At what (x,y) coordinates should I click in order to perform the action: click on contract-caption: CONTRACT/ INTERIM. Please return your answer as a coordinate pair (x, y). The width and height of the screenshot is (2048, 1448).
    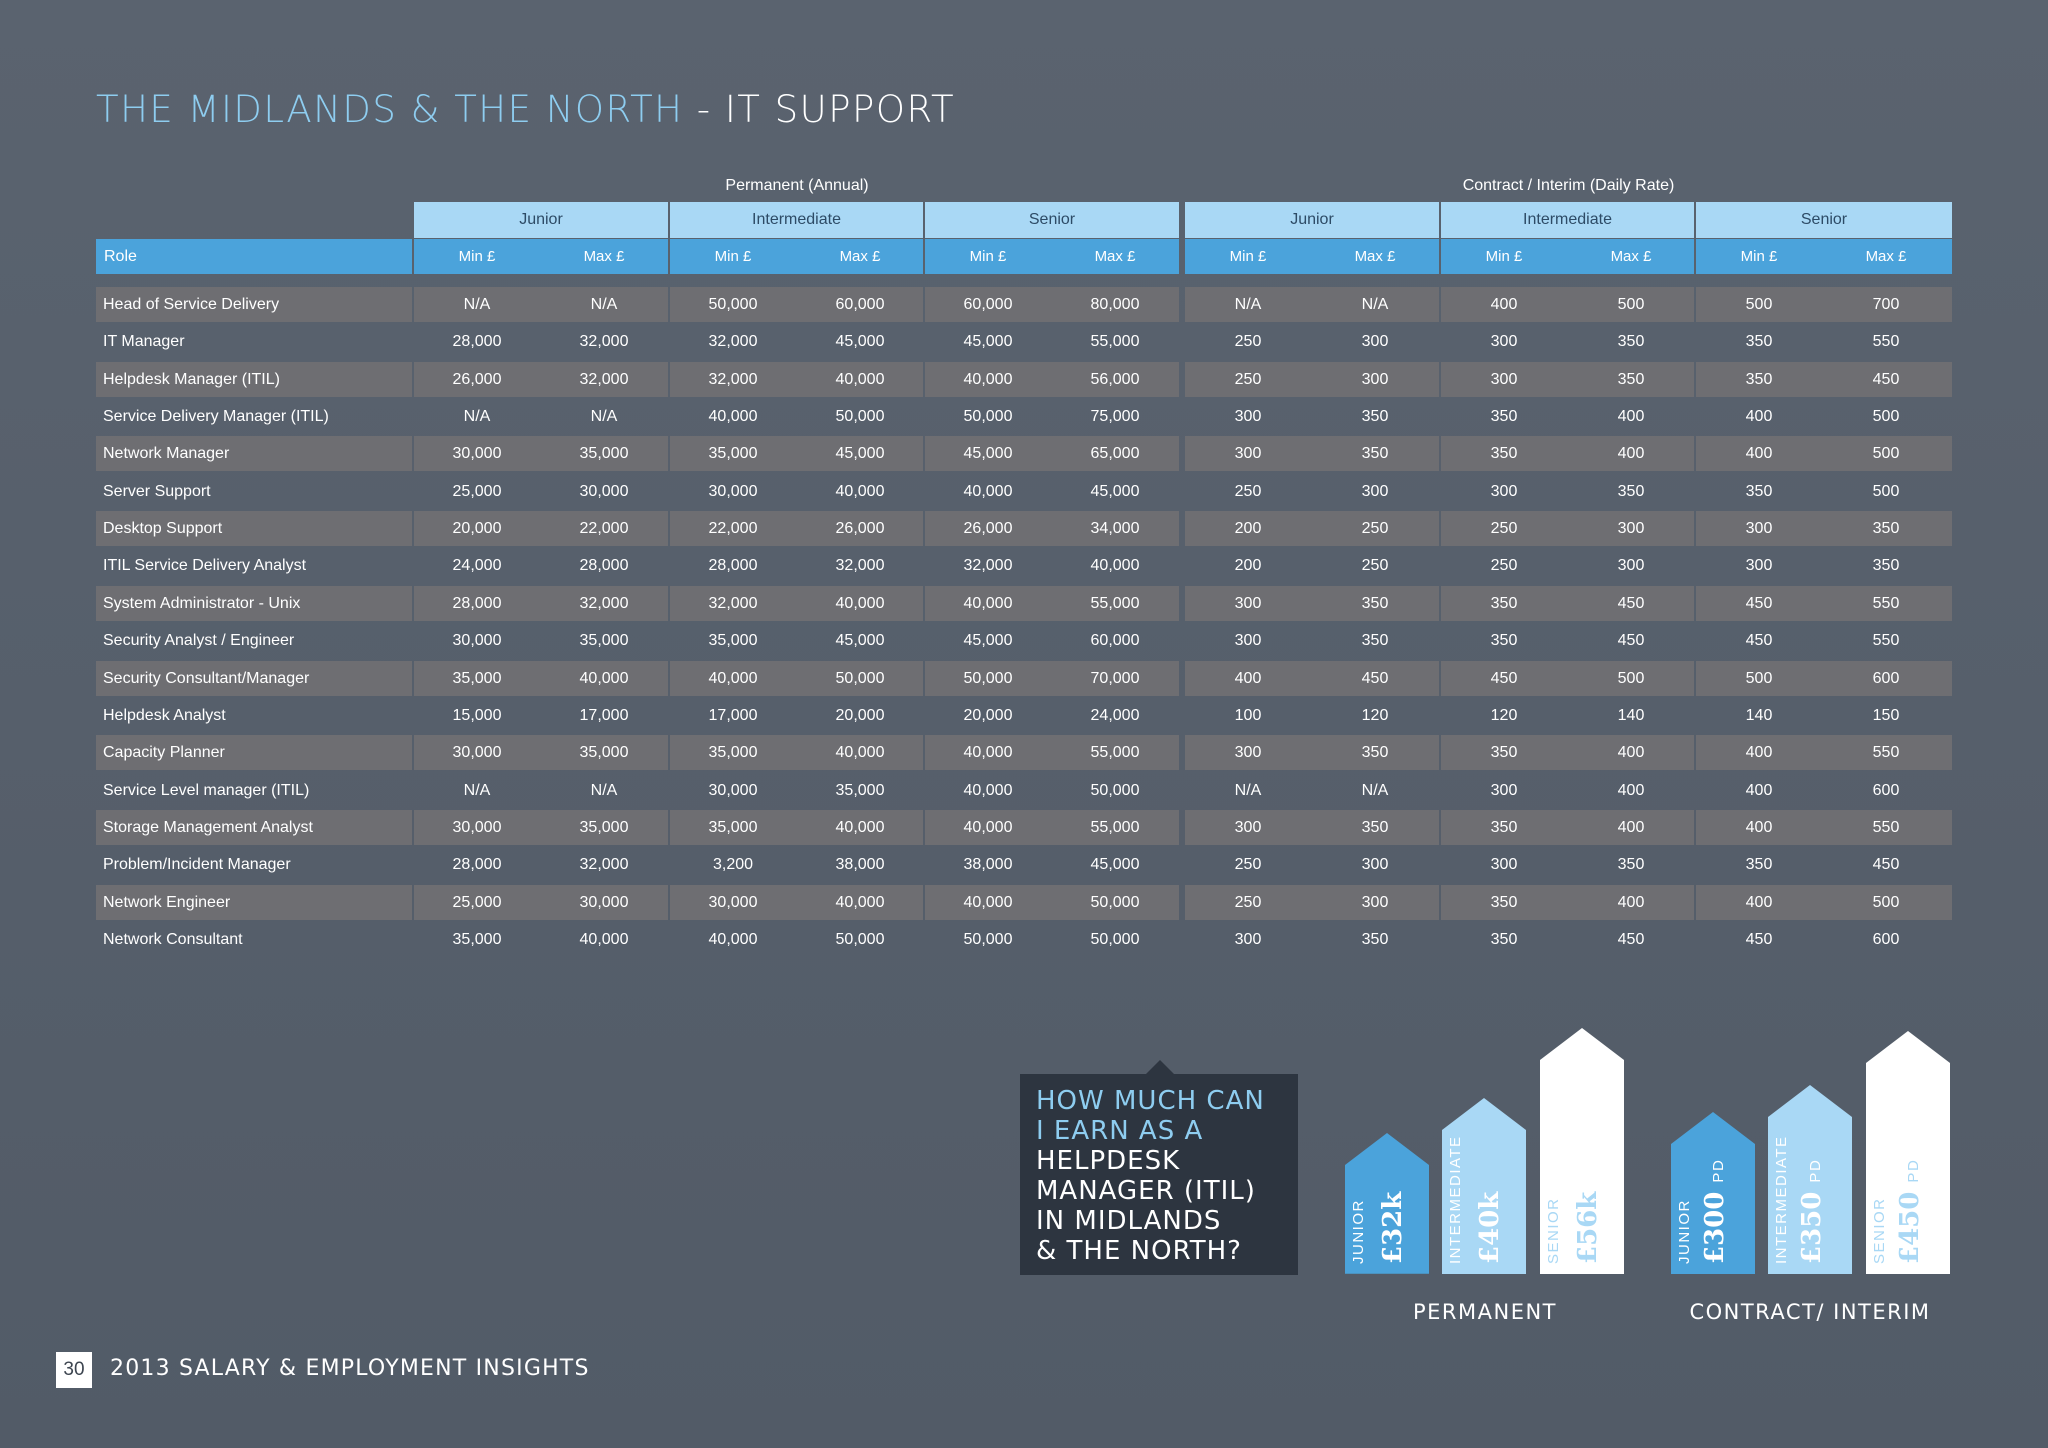
    Looking at the image, I should click on (1810, 1312).